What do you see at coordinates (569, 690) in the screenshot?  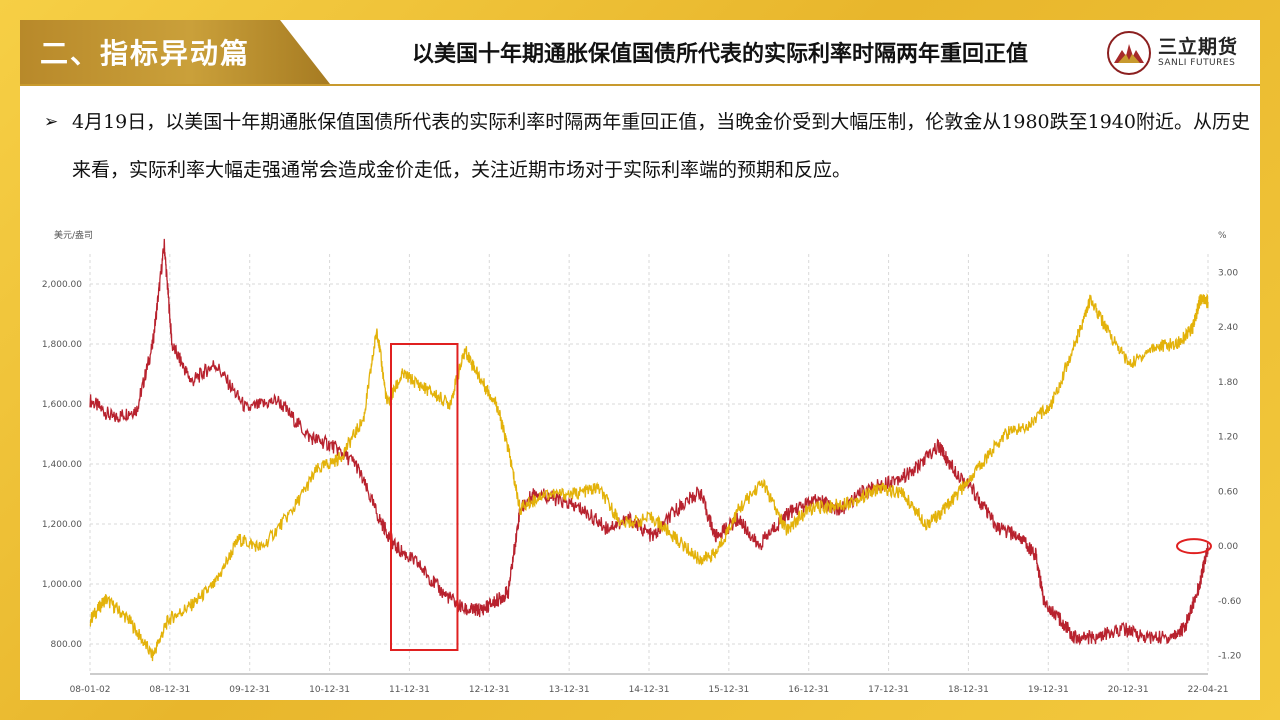 I see `x-tick-label: 13-12-31` at bounding box center [569, 690].